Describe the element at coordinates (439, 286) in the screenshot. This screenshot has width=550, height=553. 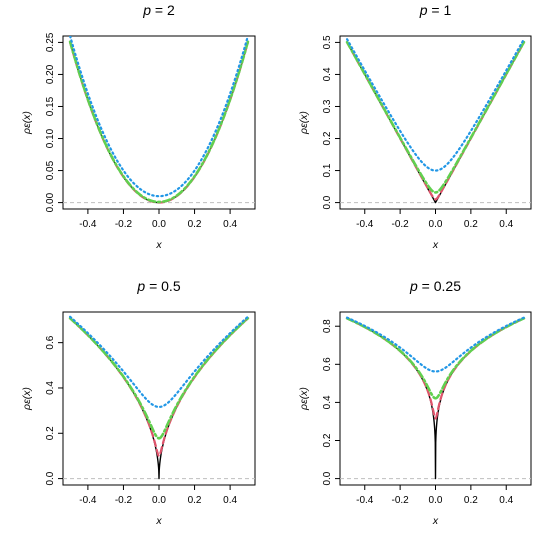
I see `chart-title-value: = 0.25` at that location.